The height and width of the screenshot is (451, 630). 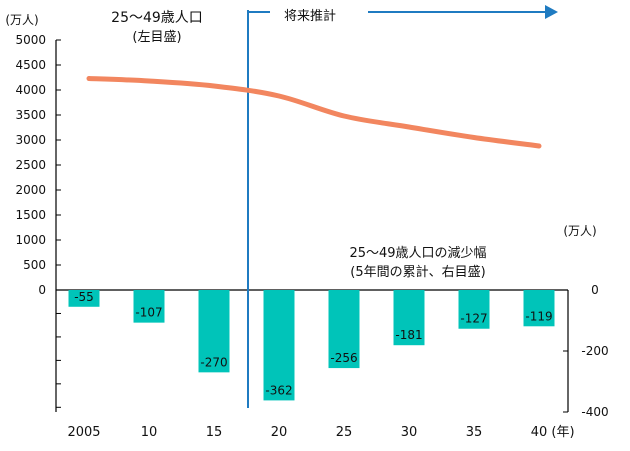 What do you see at coordinates (408, 335) in the screenshot?
I see `bar-value-label: -181` at bounding box center [408, 335].